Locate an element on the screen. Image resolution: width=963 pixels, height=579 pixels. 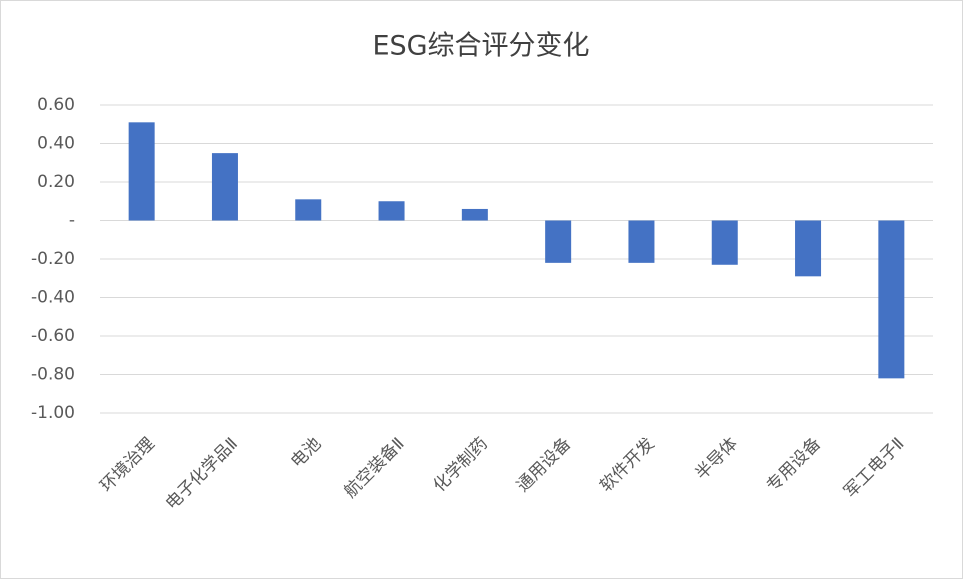
y-tick-label: -0.40 is located at coordinates (53, 298).